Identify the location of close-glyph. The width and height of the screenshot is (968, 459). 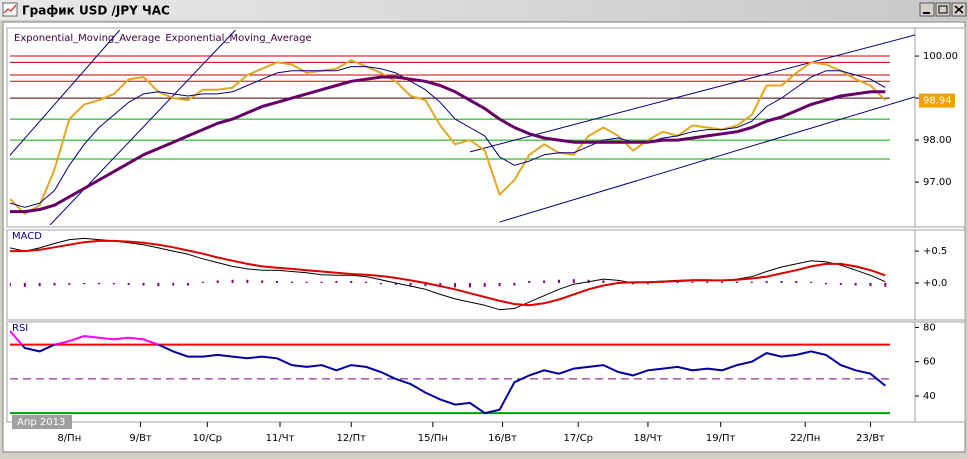
(959, 9).